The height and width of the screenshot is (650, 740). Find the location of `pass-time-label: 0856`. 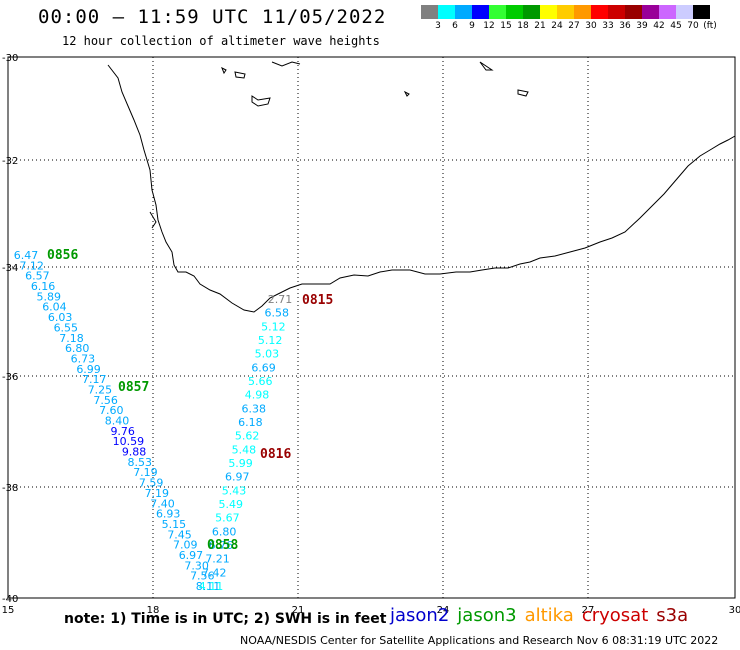

pass-time-label: 0856 is located at coordinates (62, 255).